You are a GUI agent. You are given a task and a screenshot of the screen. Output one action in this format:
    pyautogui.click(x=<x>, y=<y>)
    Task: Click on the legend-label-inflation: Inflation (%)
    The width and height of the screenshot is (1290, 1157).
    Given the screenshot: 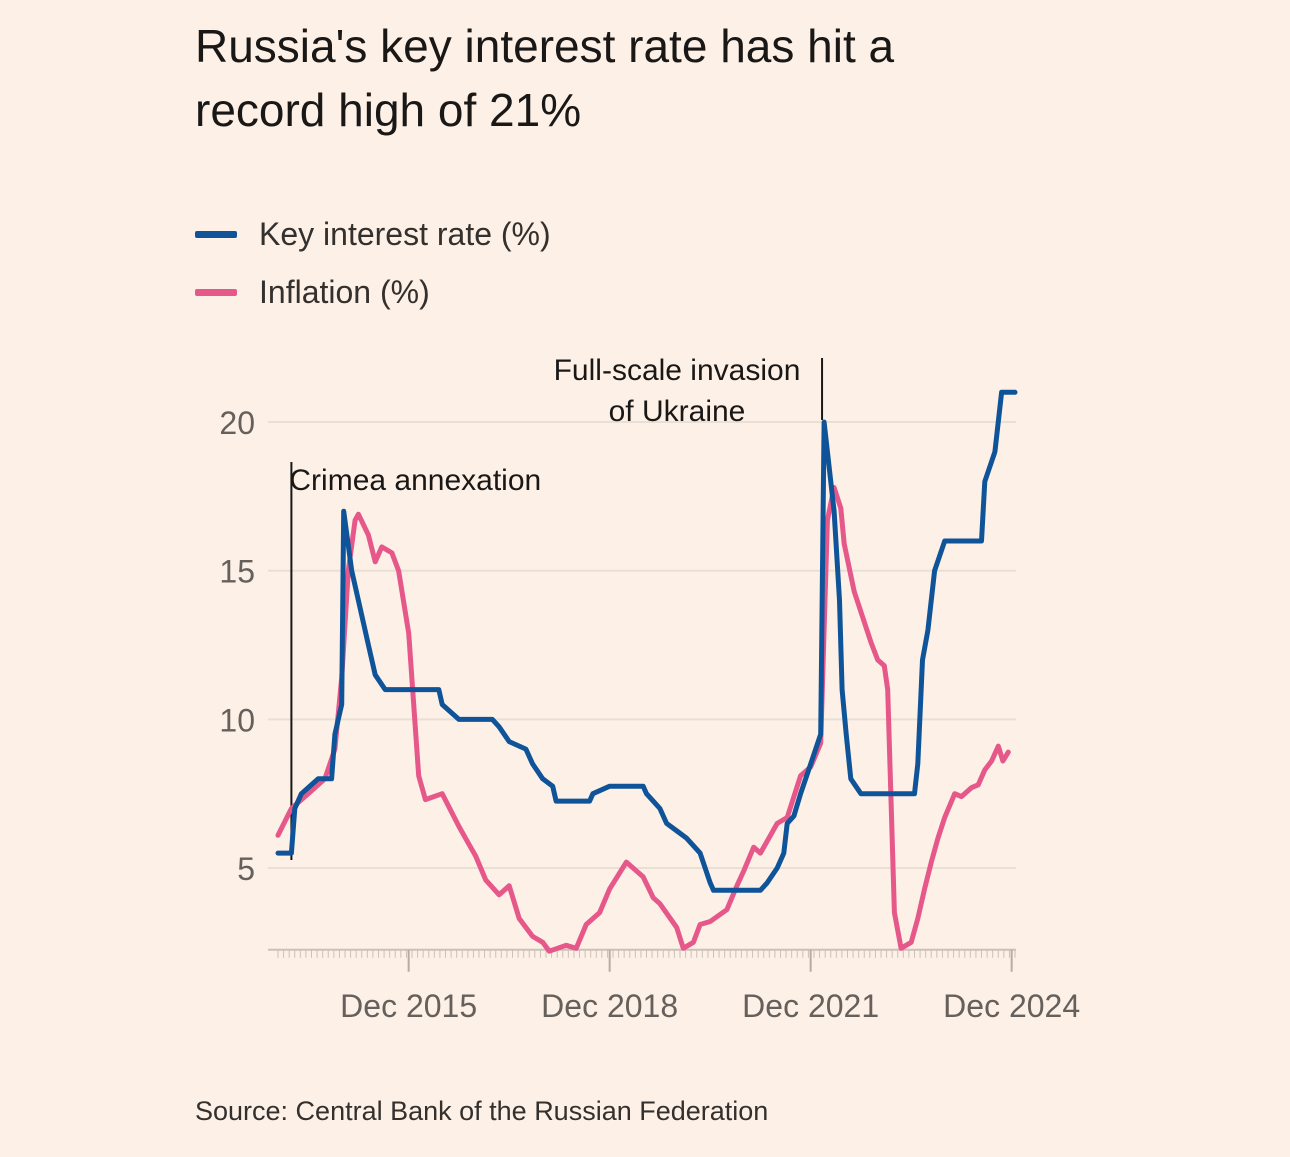 What is the action you would take?
    pyautogui.click(x=344, y=291)
    